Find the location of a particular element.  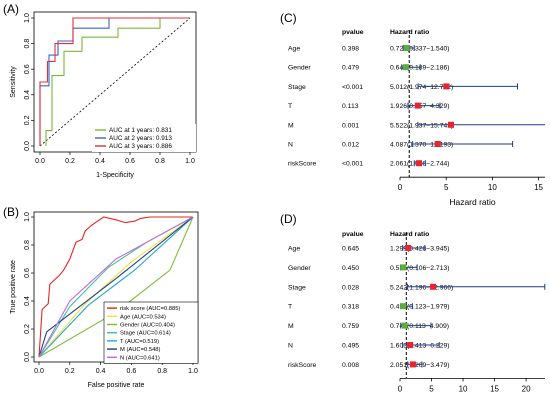

row-label: Stage is located at coordinates (297, 287).